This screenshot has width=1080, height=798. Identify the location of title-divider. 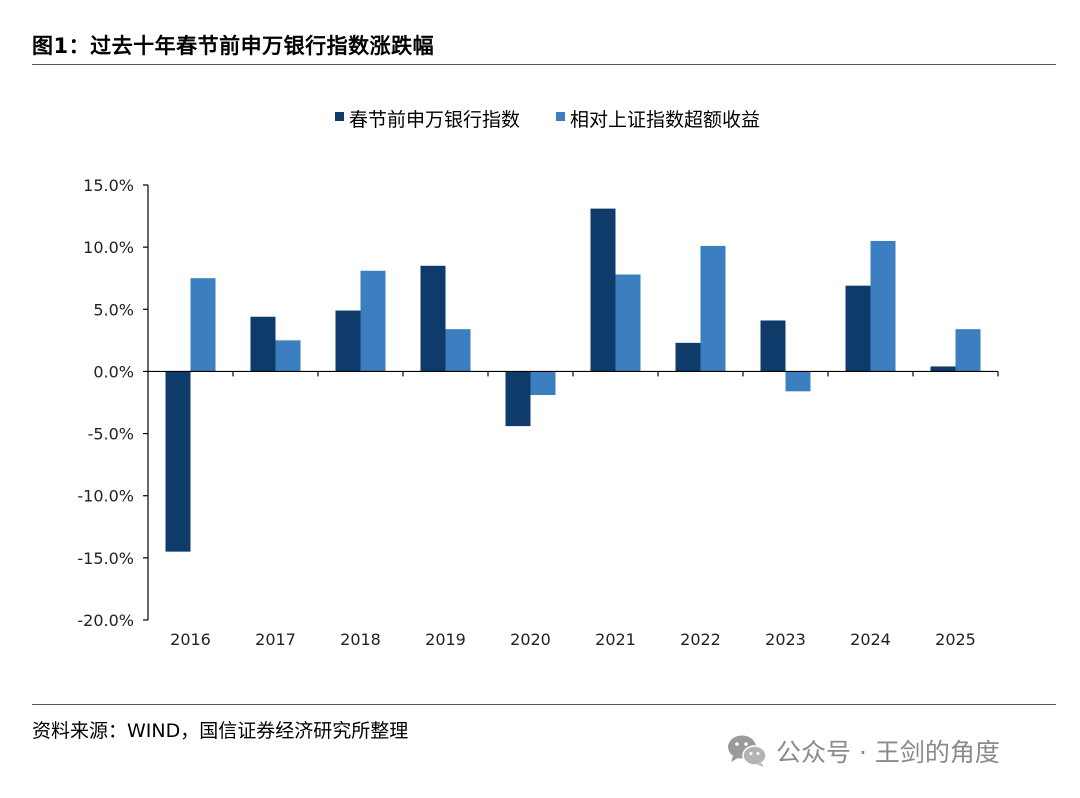
(544, 64).